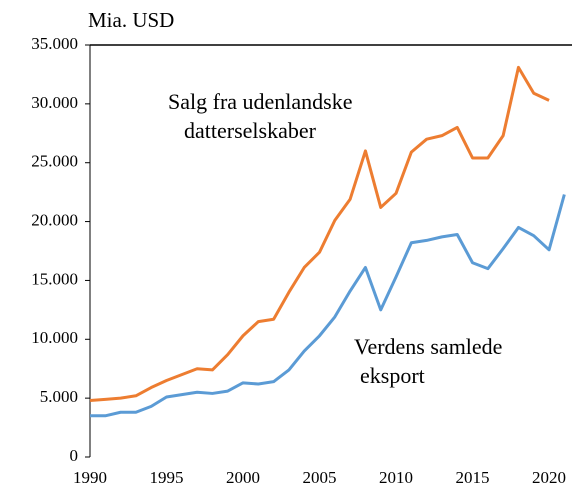 The image size is (572, 491). I want to click on x-tick-label: 2000, so click(243, 477).